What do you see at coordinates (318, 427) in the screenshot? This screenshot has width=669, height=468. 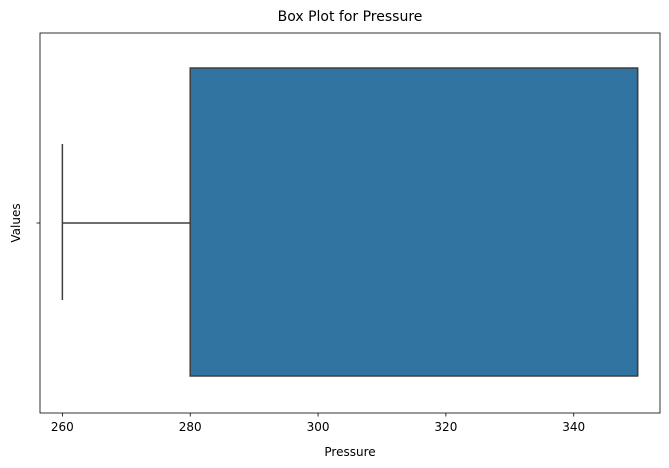 I see `x-tick-label: 300` at bounding box center [318, 427].